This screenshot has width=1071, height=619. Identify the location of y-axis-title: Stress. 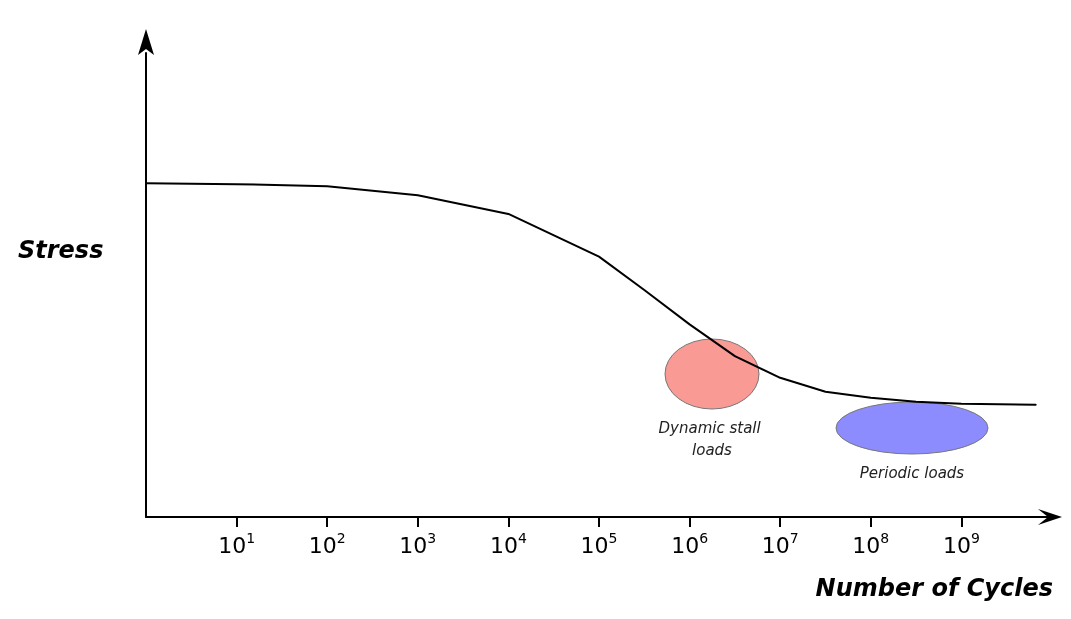
(61, 250).